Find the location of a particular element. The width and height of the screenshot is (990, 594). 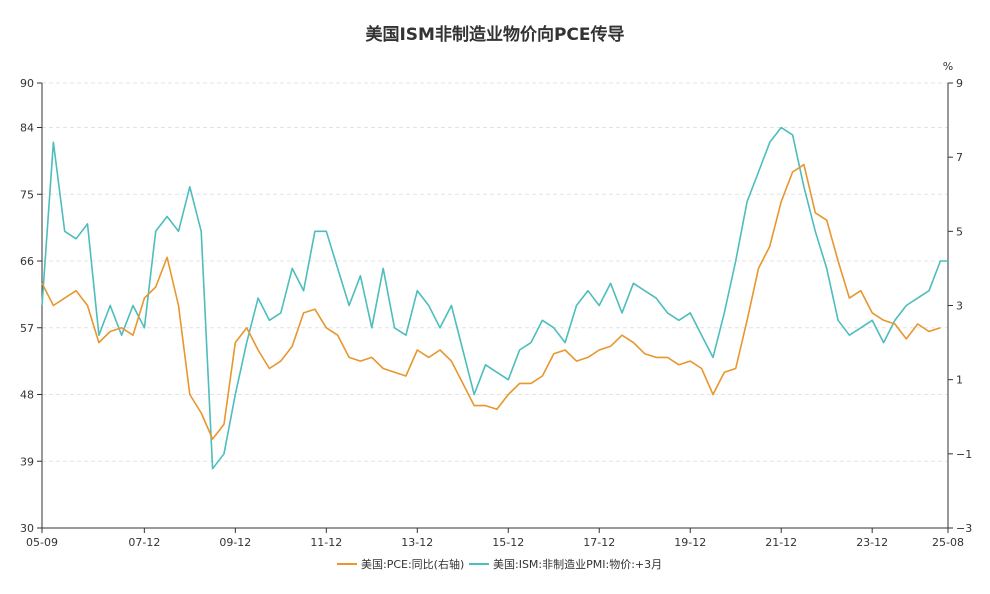

legend-label-pce: 美国:PCE:同比(右轴) is located at coordinates (412, 564).